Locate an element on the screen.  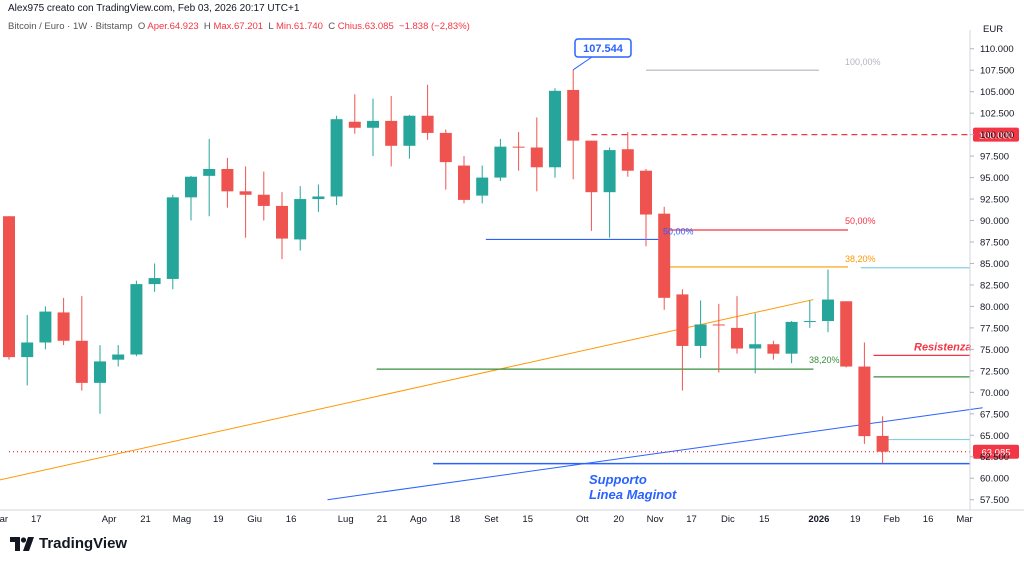
y-tick-label: 87.500 is located at coordinates (994, 243).